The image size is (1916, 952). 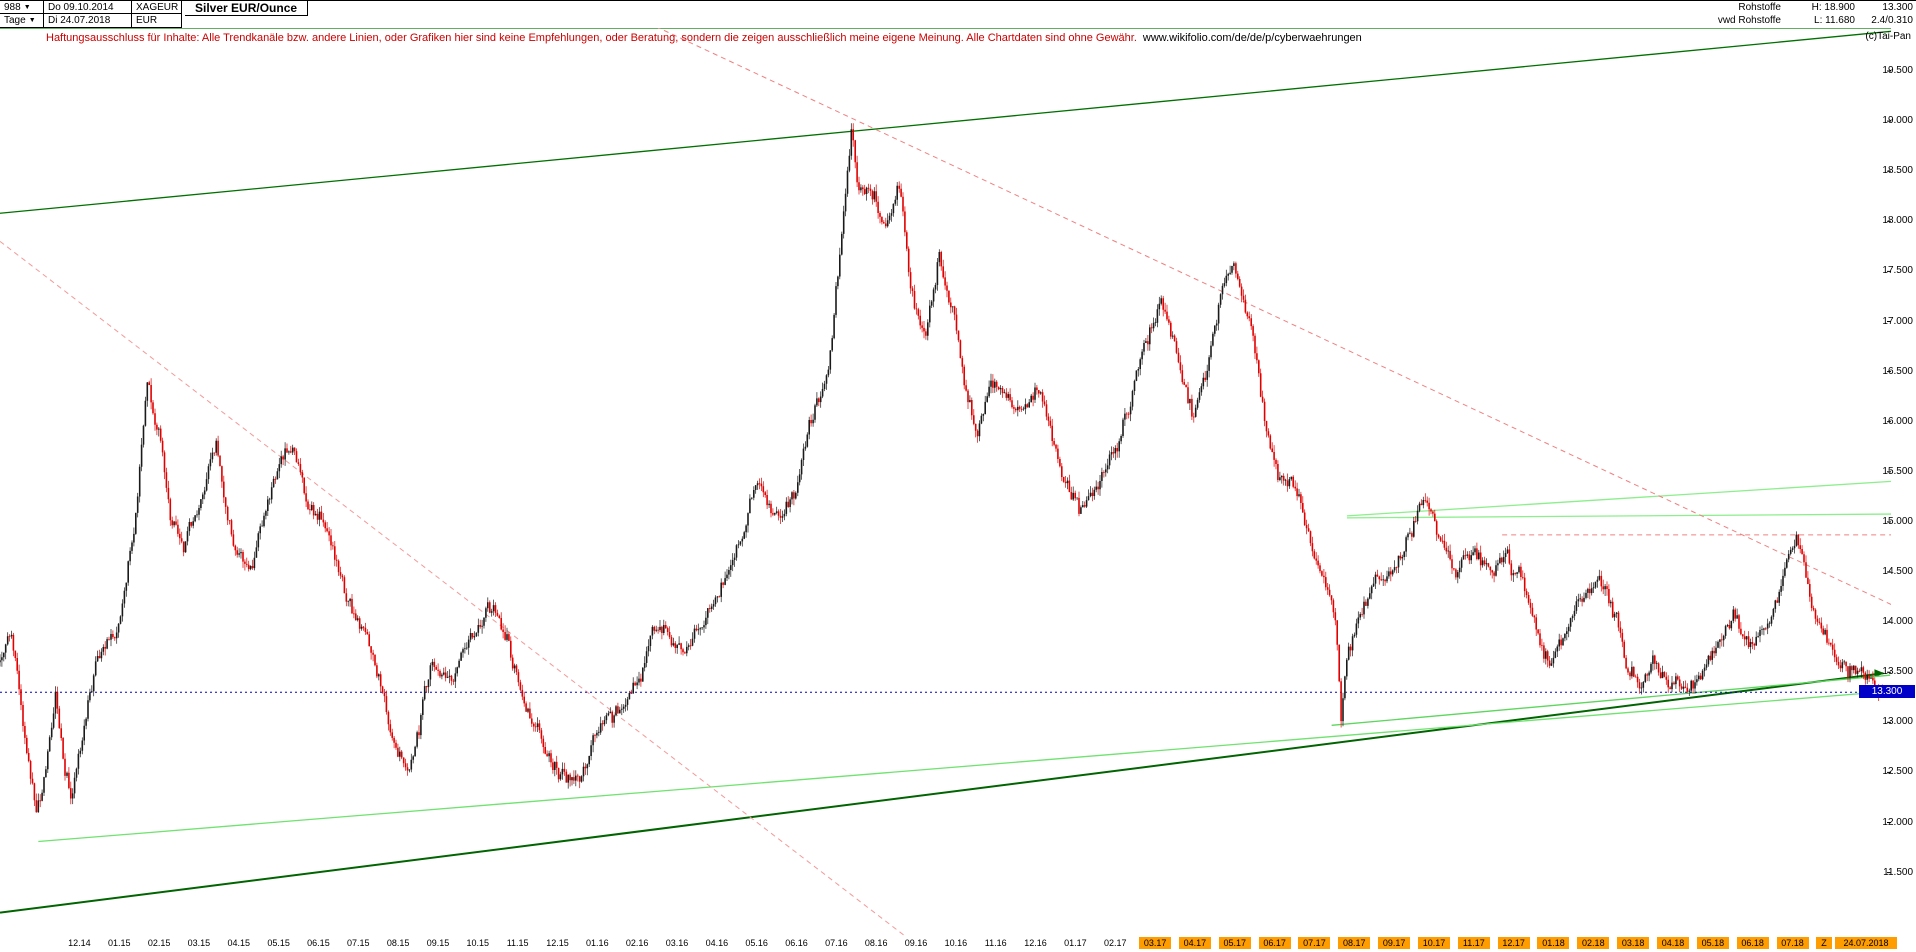 What do you see at coordinates (159, 943) in the screenshot?
I see `x-axis-label: 02.15` at bounding box center [159, 943].